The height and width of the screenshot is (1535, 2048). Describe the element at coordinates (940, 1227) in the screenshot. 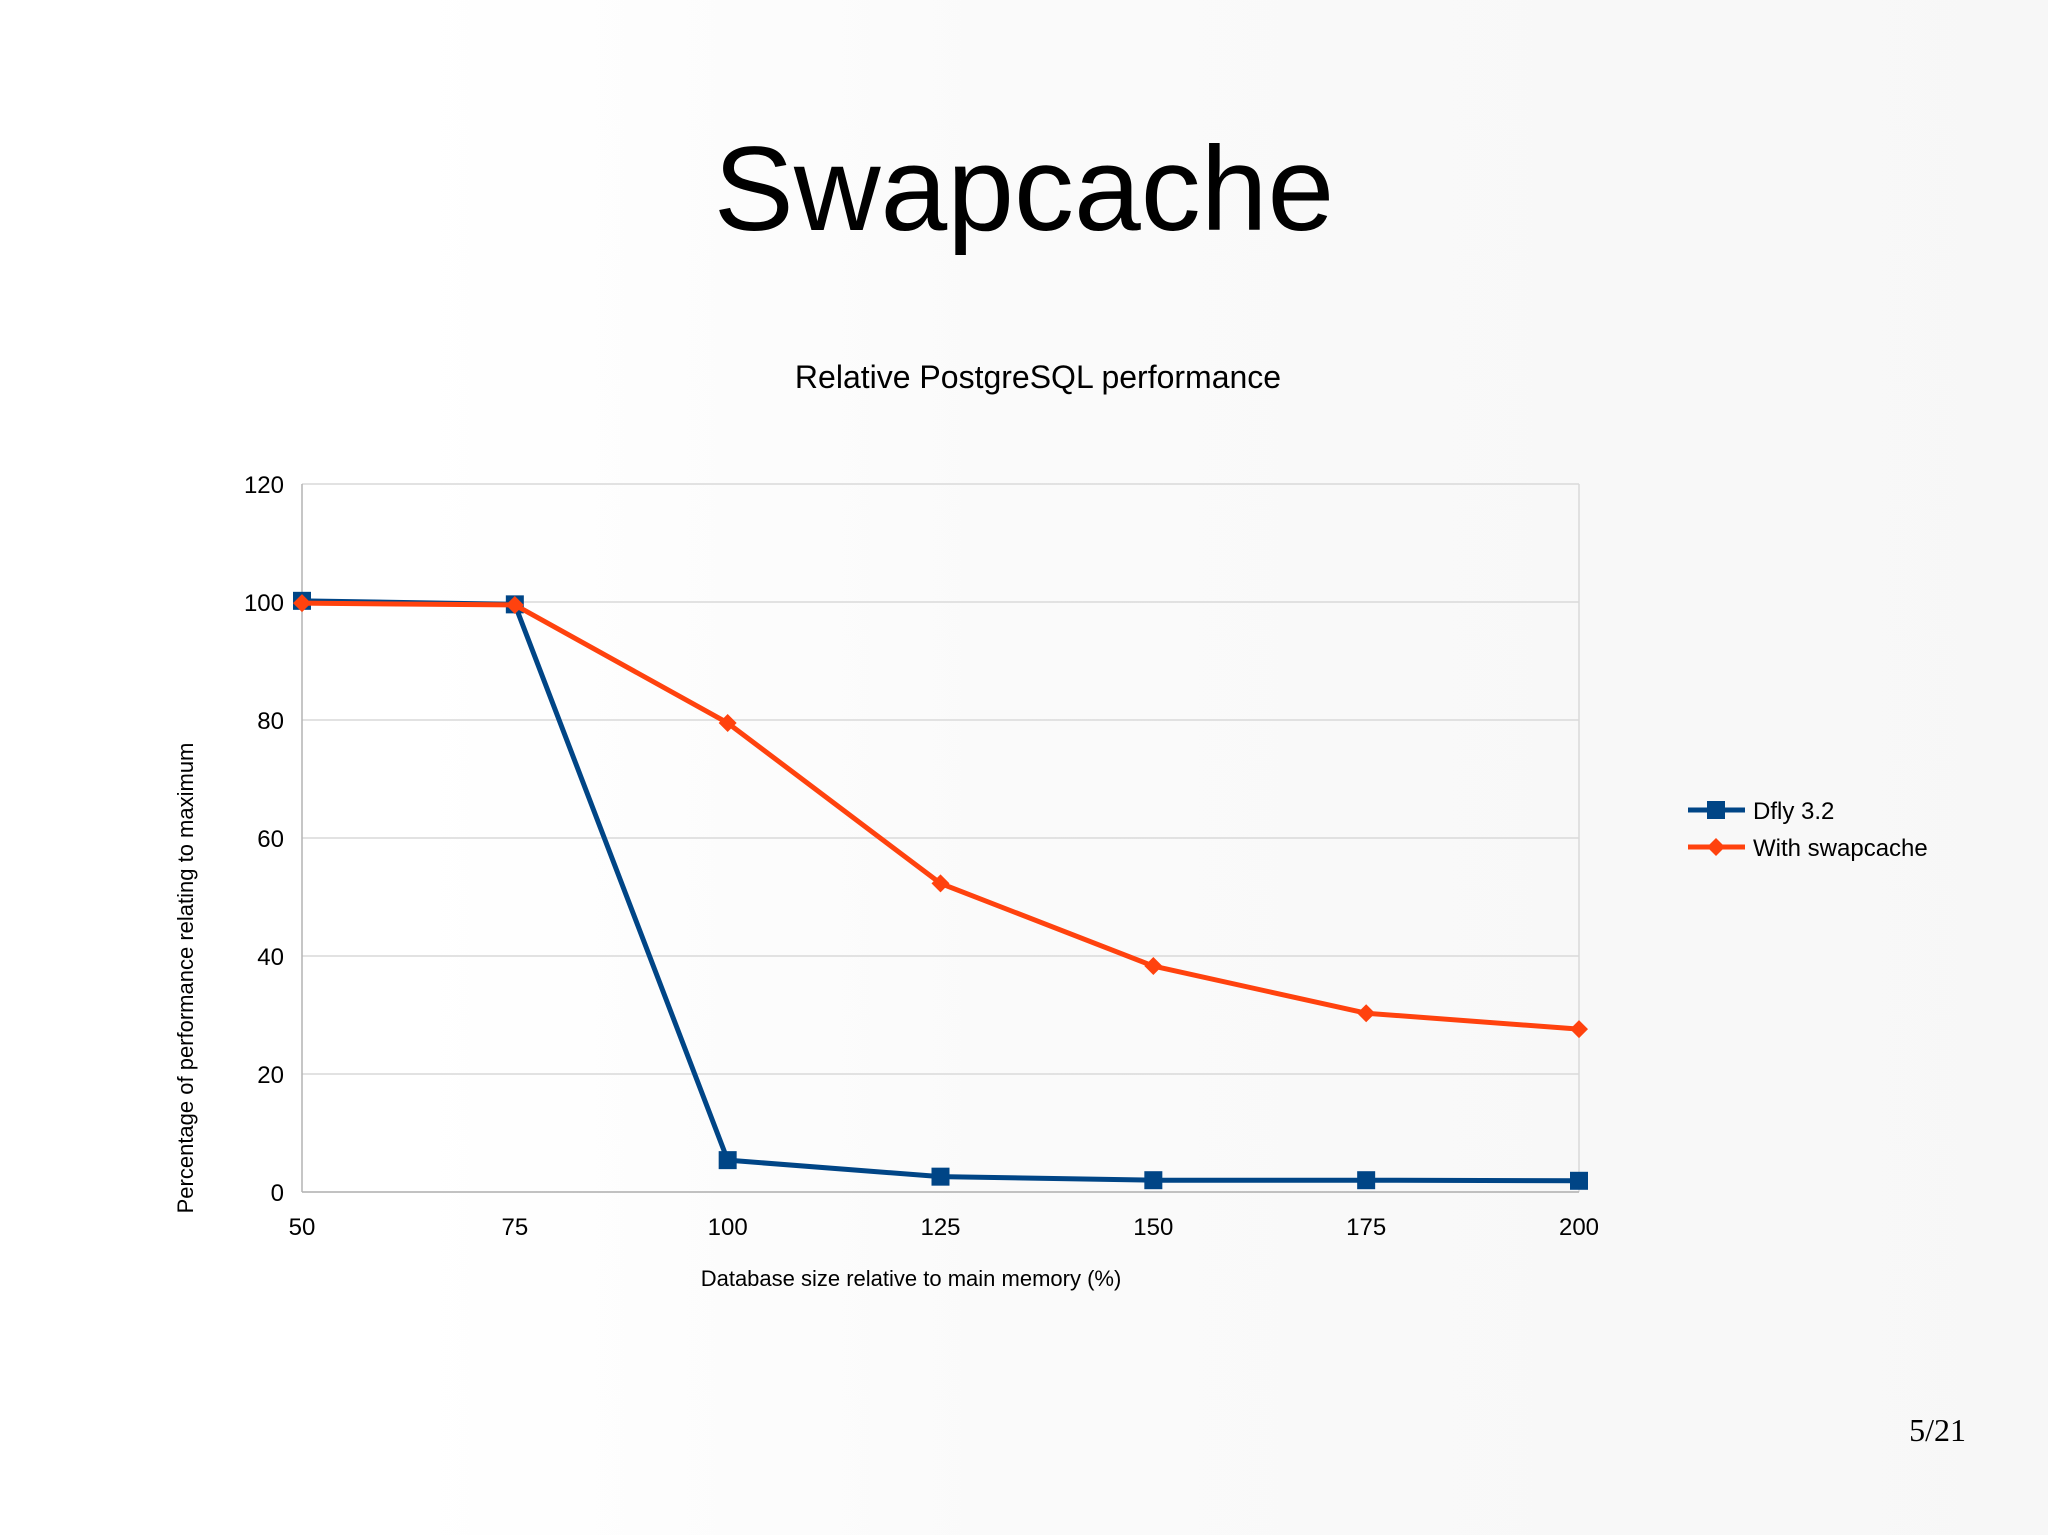

I see `x-tick-label: 125` at that location.